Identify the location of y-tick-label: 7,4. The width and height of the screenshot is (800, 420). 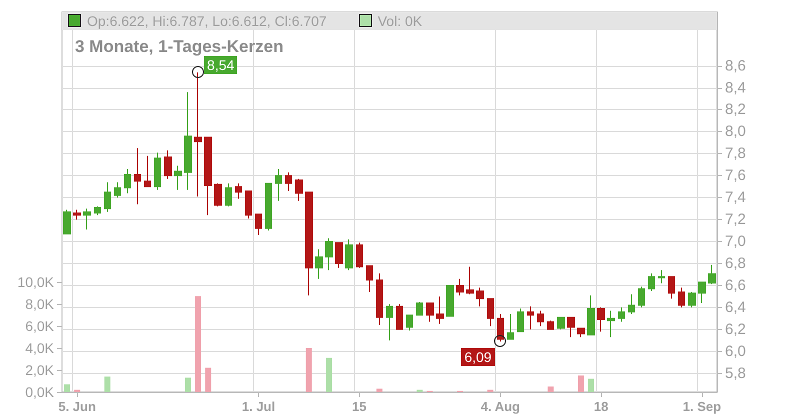
(735, 197).